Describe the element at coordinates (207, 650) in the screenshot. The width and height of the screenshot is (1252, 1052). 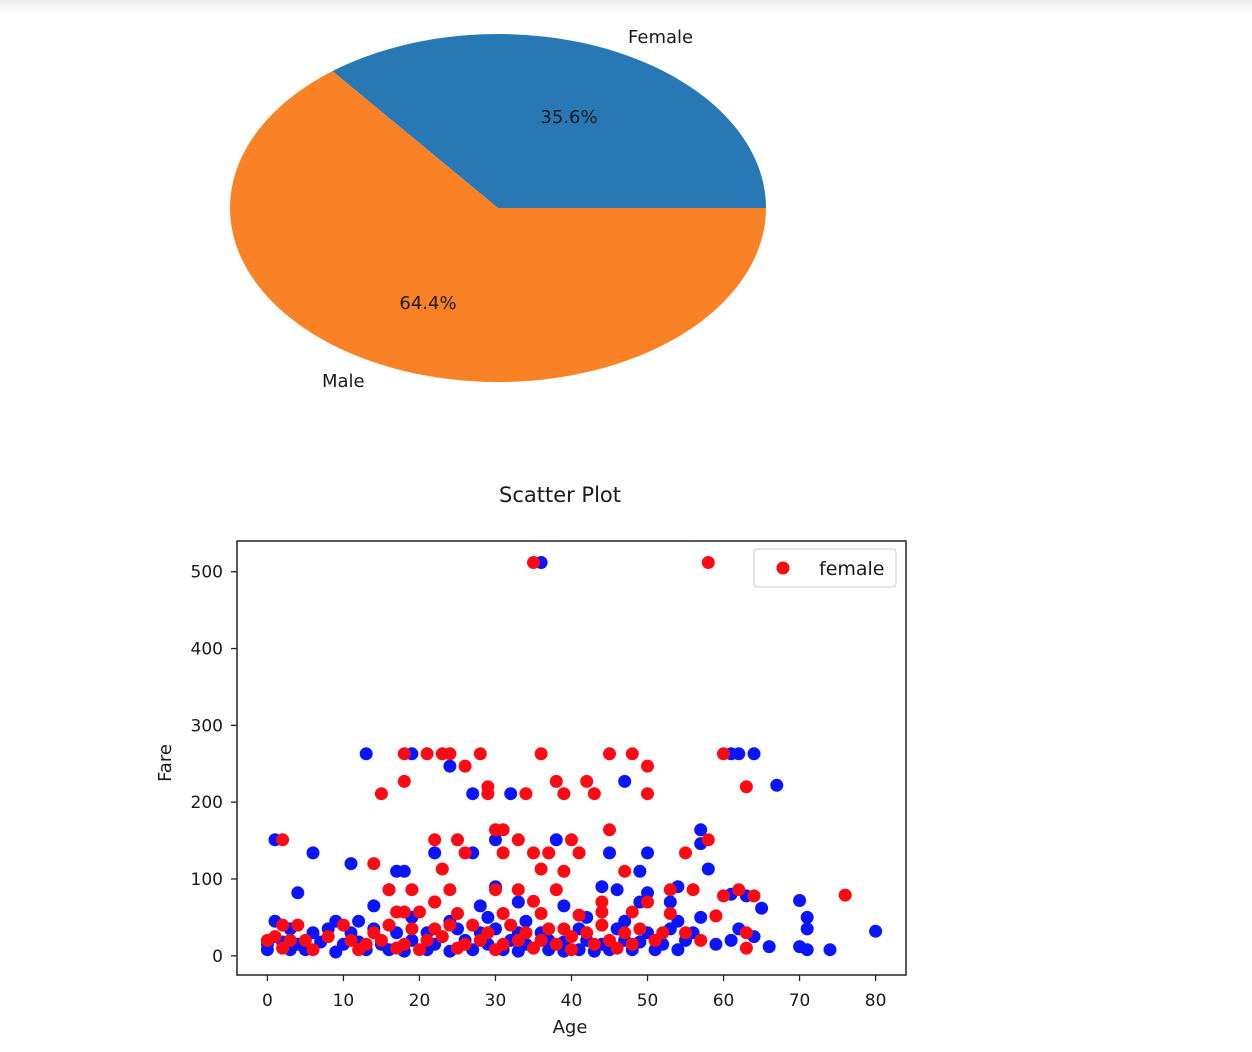
I see `y-tick-label-400: 400` at that location.